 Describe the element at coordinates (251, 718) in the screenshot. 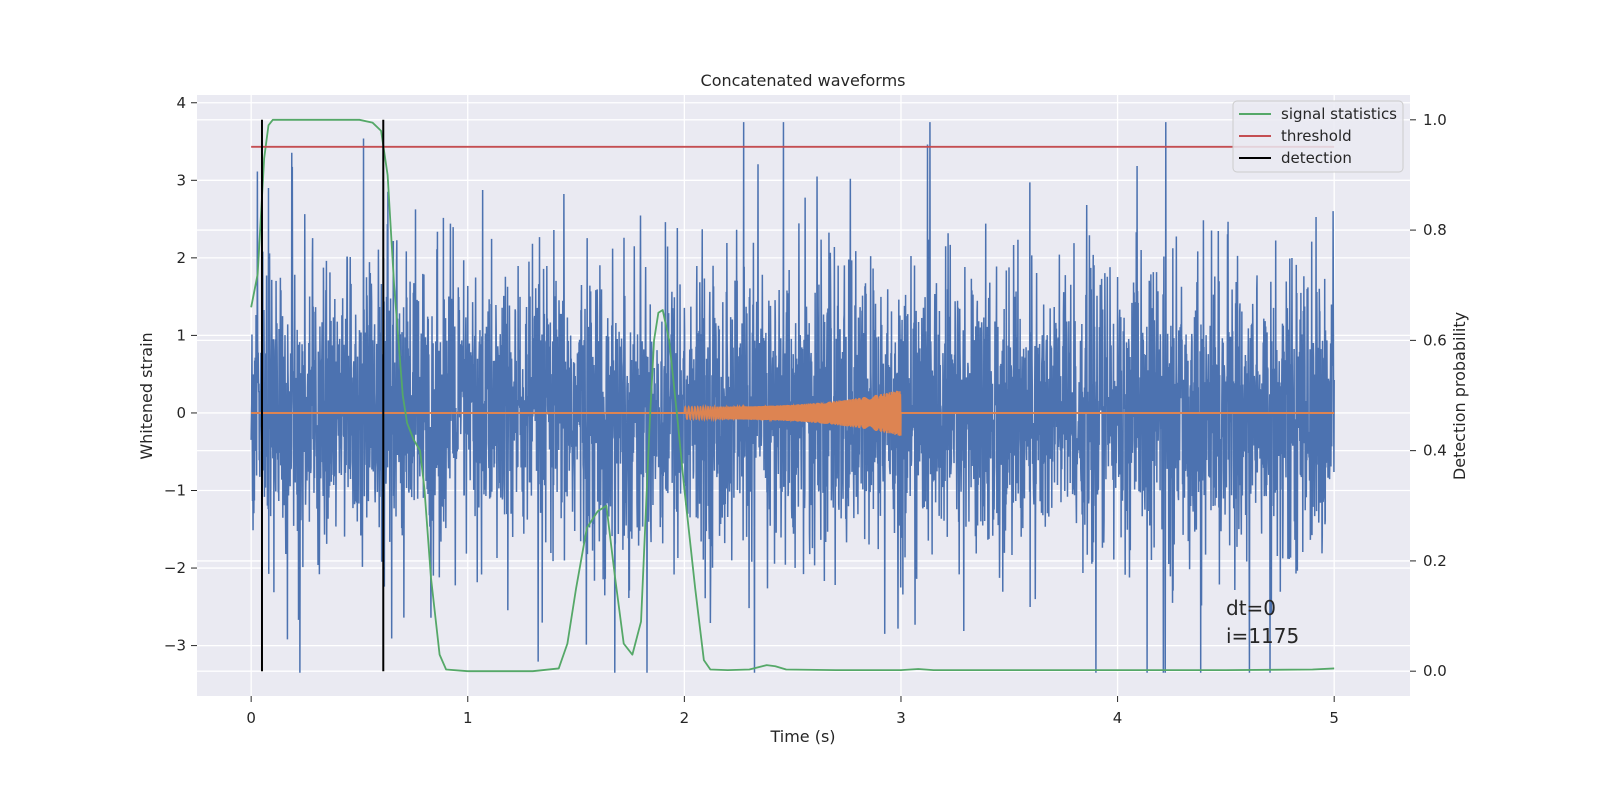

I see `x-tick-label: 0` at that location.